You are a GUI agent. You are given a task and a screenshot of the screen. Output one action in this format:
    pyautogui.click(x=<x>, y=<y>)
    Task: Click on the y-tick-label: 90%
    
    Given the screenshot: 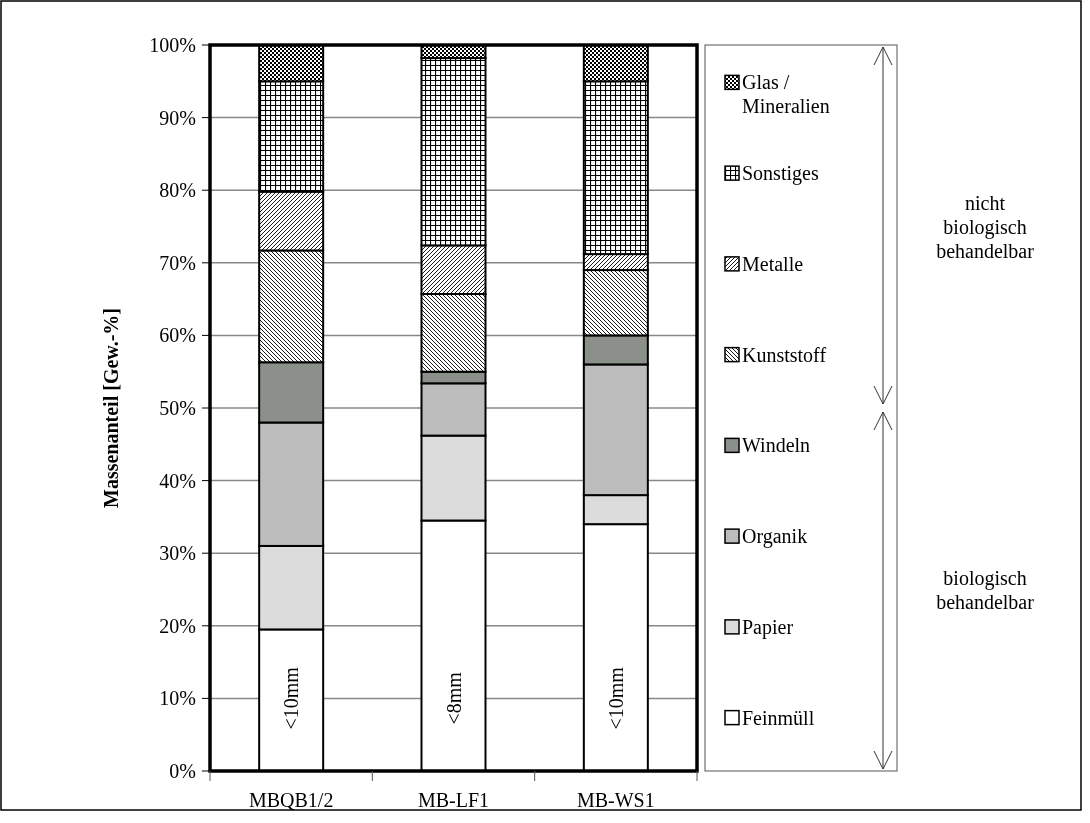 What is the action you would take?
    pyautogui.click(x=177, y=117)
    